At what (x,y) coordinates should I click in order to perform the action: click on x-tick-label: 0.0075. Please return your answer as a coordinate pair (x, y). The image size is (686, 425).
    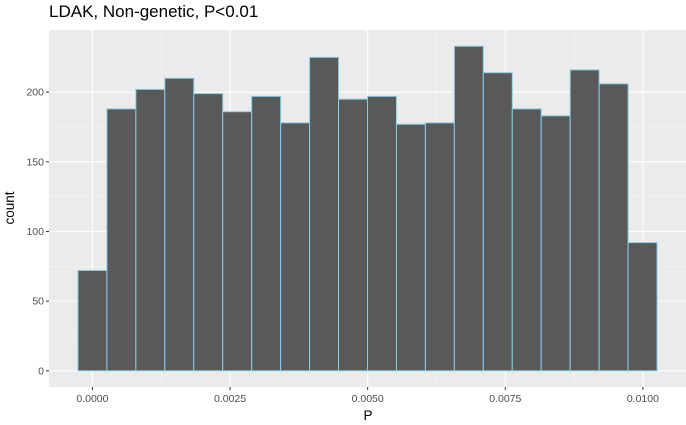
    Looking at the image, I should click on (505, 399).